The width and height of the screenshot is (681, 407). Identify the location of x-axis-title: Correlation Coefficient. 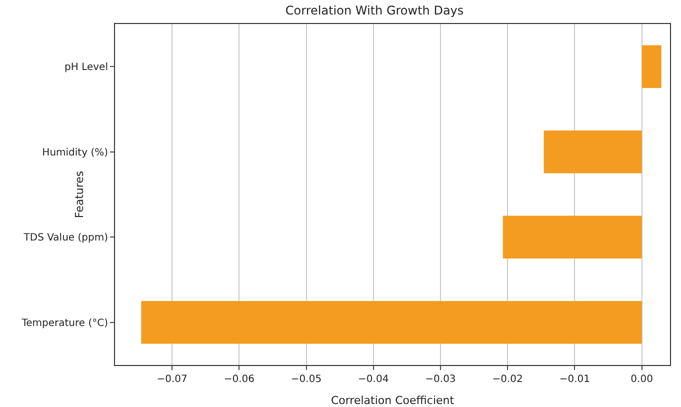
(392, 400).